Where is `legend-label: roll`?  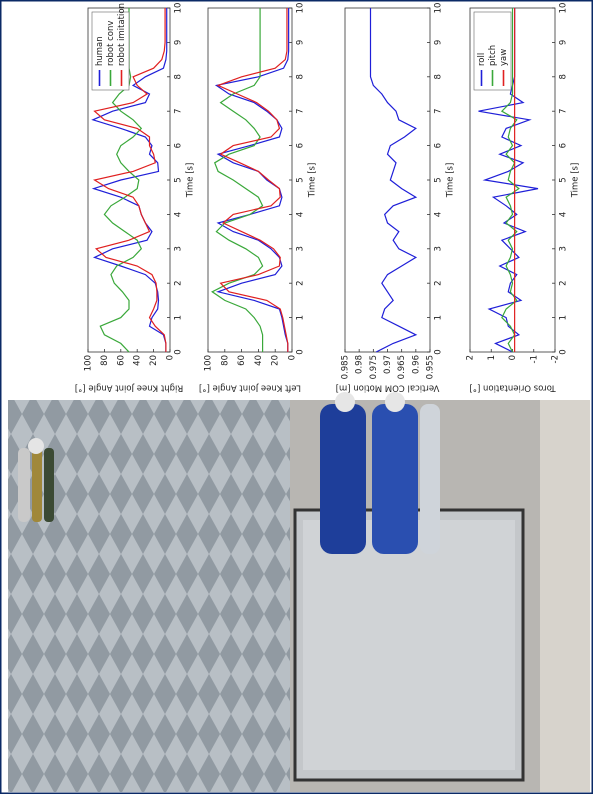
legend-label: roll is located at coordinates (482, 59).